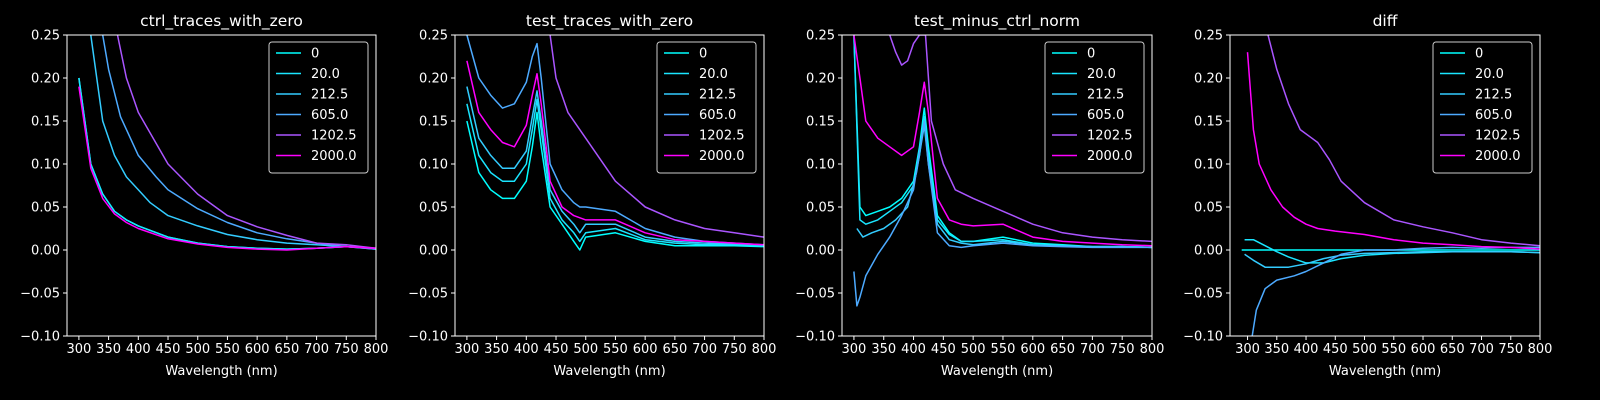 The height and width of the screenshot is (400, 1600). I want to click on legend-entry: 0, so click(1091, 54).